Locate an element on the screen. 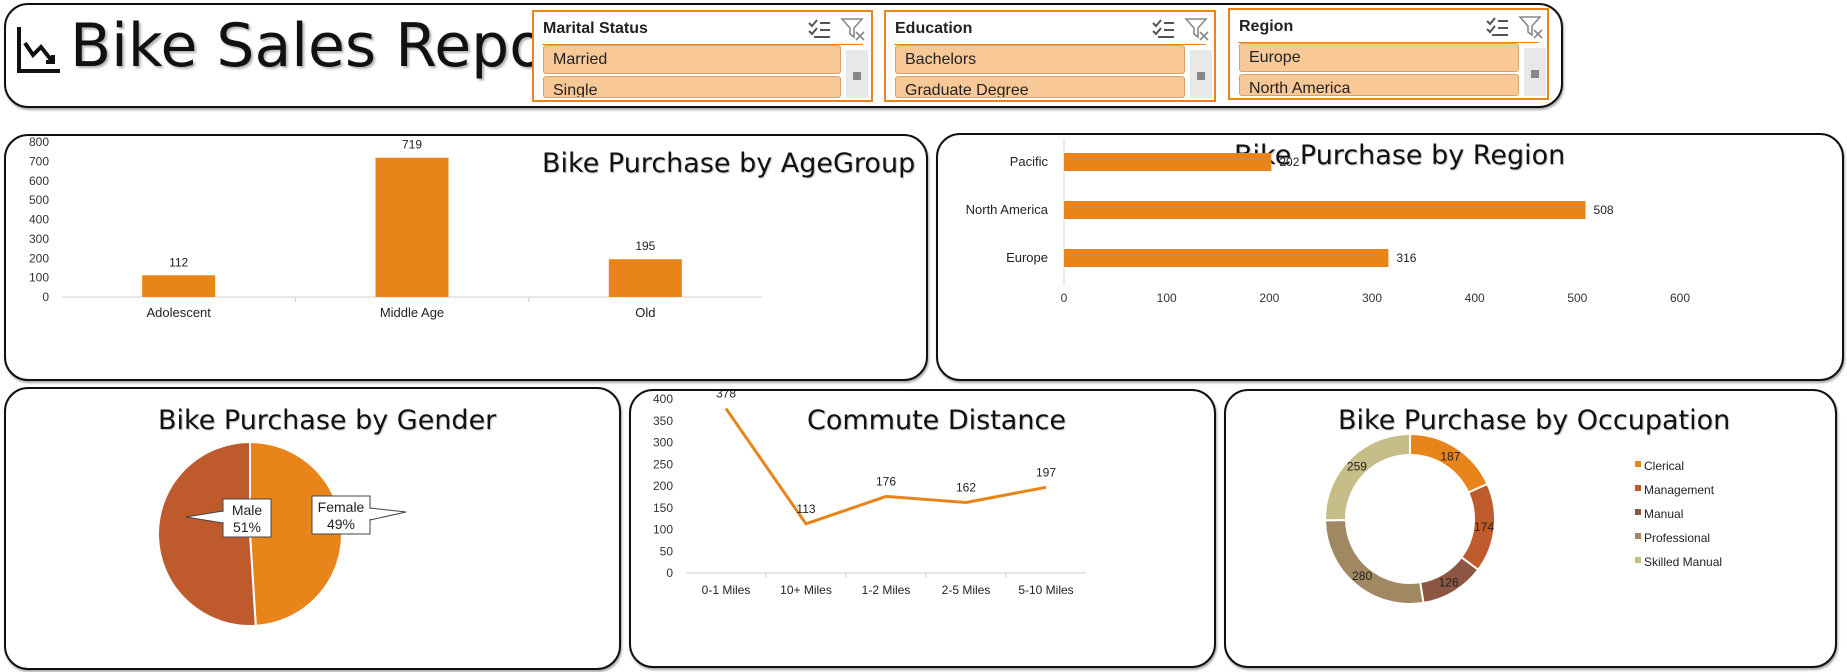 This screenshot has height=672, width=1847. data-label: 174 is located at coordinates (1484, 527).